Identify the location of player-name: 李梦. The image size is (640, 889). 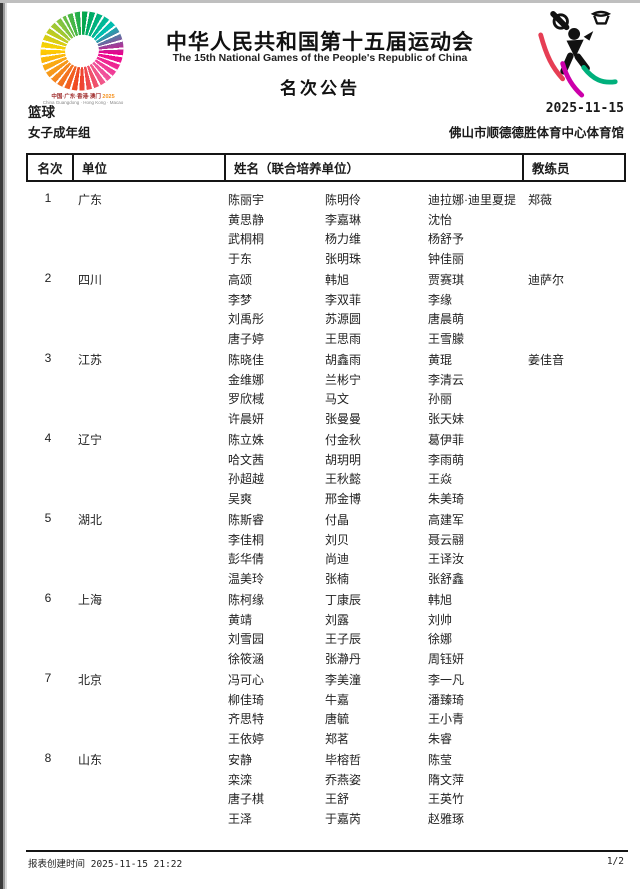
(240, 299).